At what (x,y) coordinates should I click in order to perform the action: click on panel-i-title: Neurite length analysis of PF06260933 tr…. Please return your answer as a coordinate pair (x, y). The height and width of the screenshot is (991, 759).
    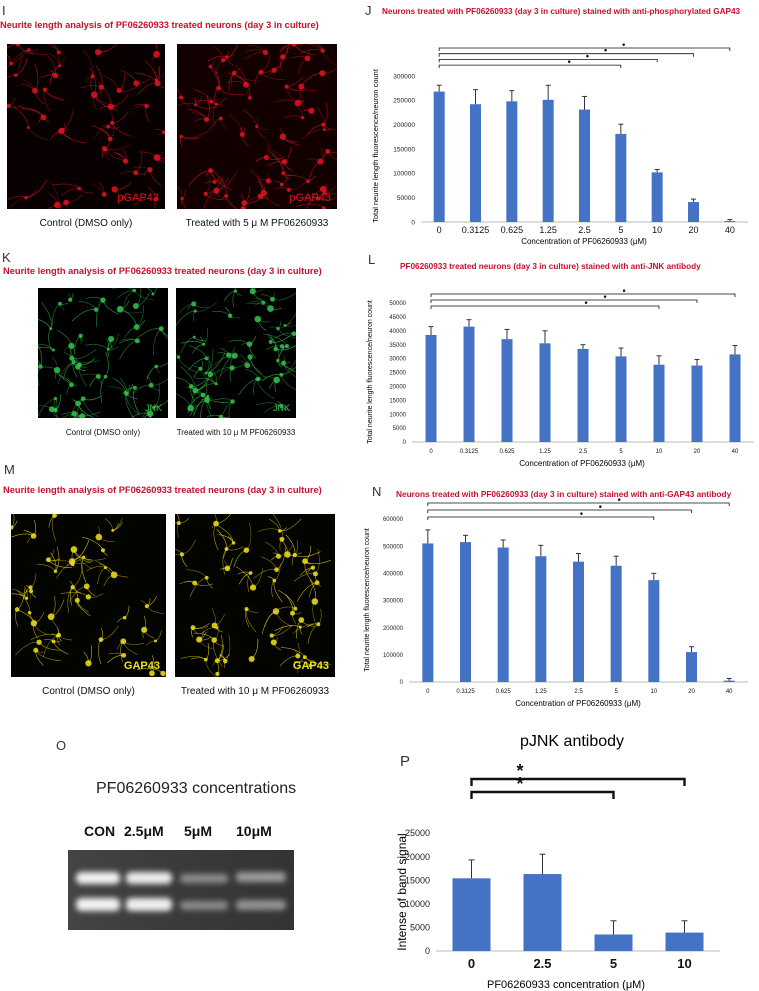
    Looking at the image, I should click on (159, 25).